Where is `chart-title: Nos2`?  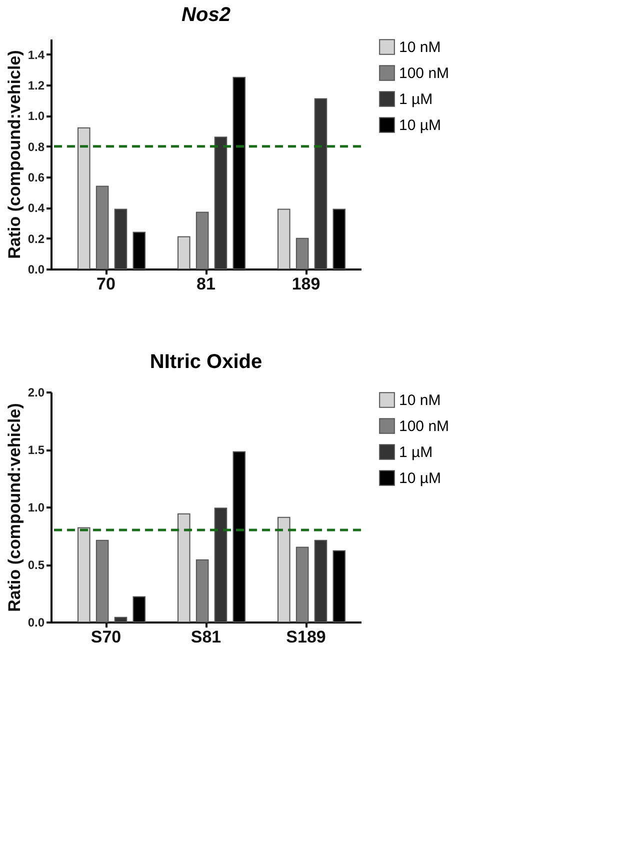 chart-title: Nos2 is located at coordinates (206, 15).